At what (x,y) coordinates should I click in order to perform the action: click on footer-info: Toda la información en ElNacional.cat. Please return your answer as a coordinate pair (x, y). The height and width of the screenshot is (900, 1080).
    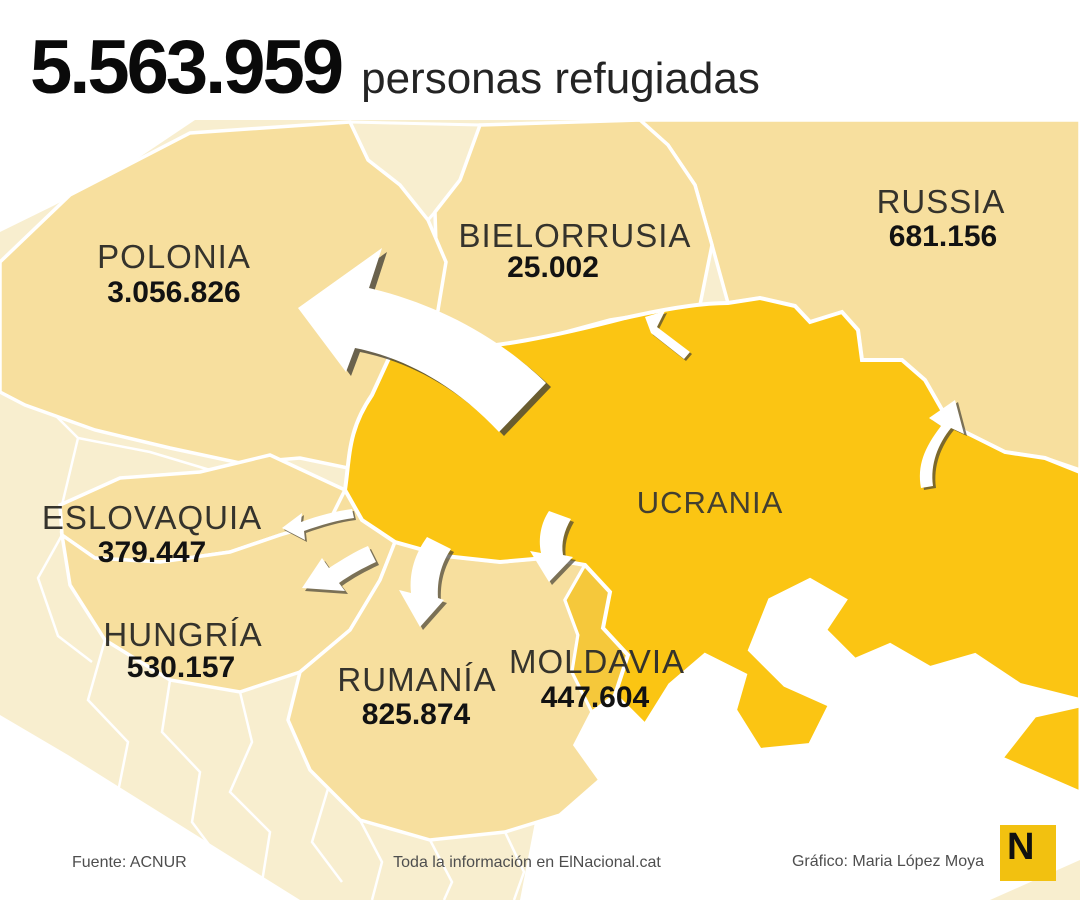
    Looking at the image, I should click on (527, 862).